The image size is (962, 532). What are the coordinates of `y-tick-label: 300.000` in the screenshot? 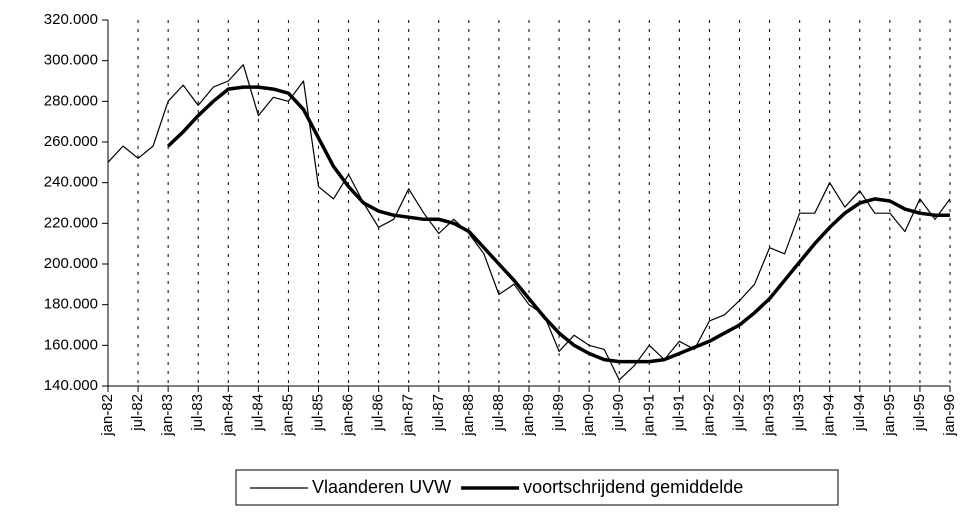 It's located at (71, 60).